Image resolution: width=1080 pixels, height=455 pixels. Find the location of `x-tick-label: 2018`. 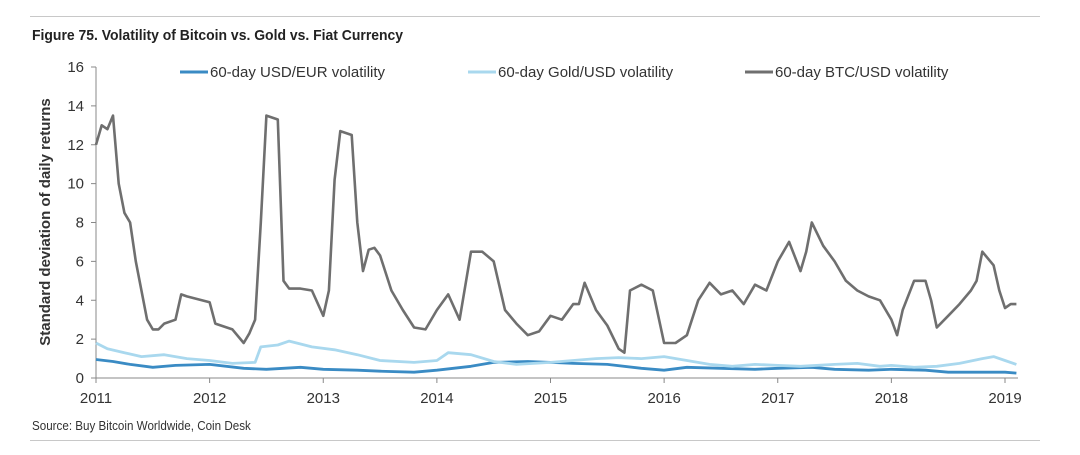

x-tick-label: 2018 is located at coordinates (891, 398).